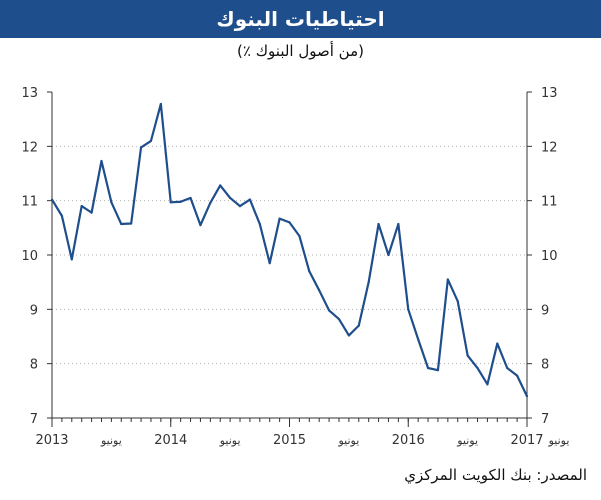  What do you see at coordinates (289, 440) in the screenshot?
I see `x-tick-label: 2015` at bounding box center [289, 440].